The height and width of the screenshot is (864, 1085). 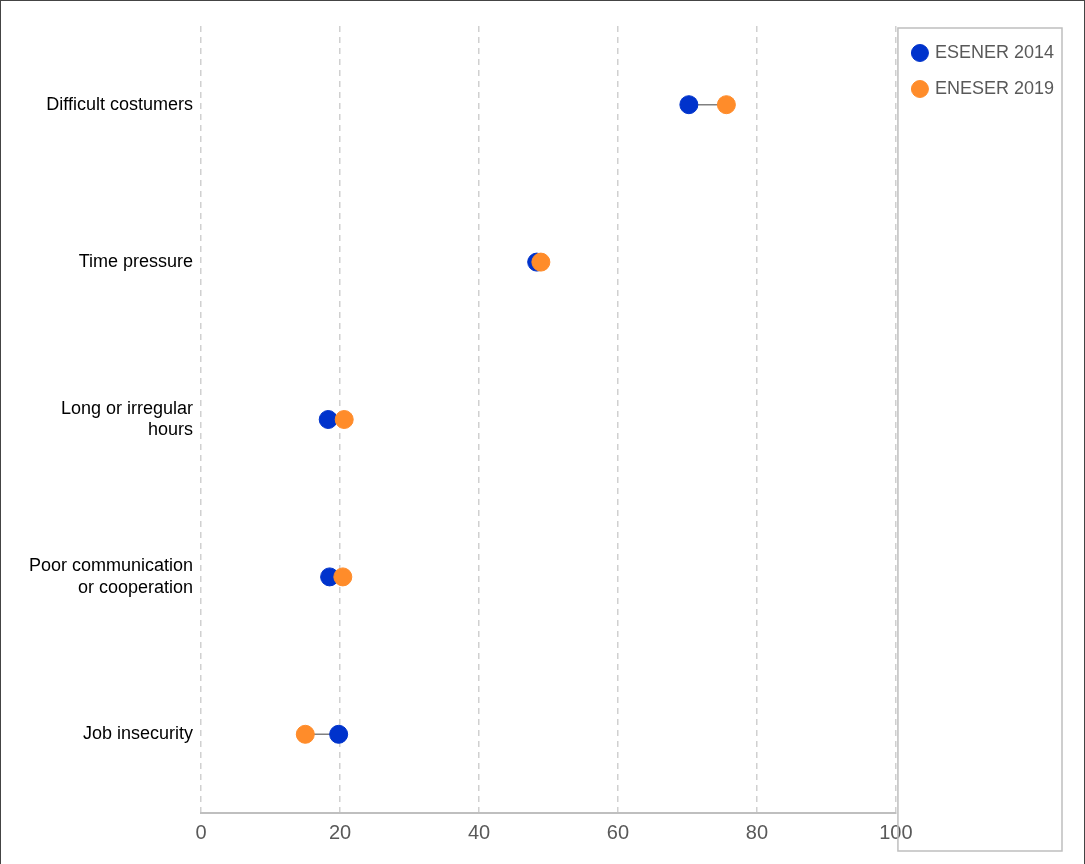 What do you see at coordinates (994, 51) in the screenshot?
I see `legend-label: ESENER 2014` at bounding box center [994, 51].